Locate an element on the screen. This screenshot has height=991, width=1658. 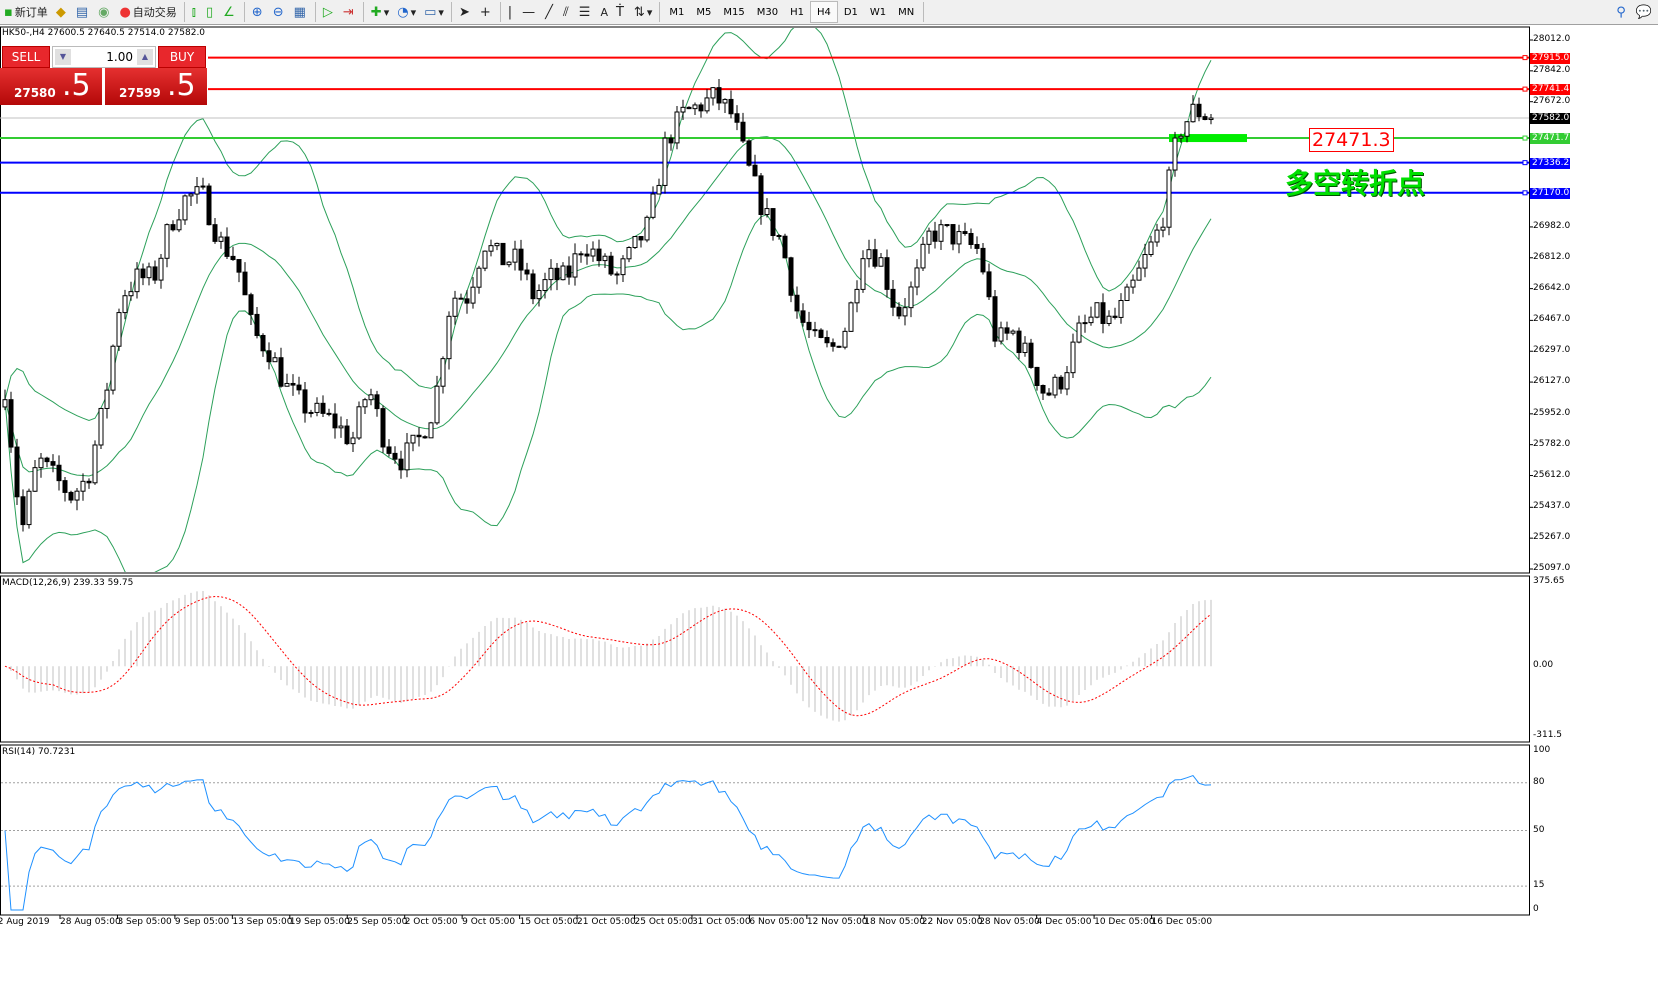
buy-price-button: 27599 .5 is located at coordinates (156, 86).